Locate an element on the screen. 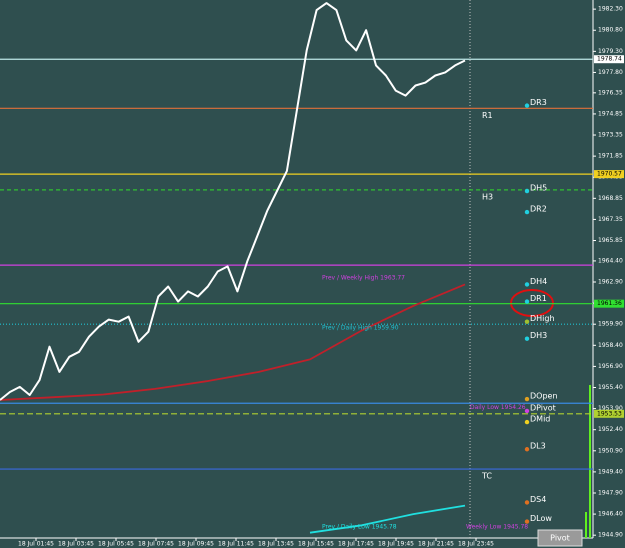 This screenshot has width=625, height=548. y-tick-label: 1956.90 is located at coordinates (610, 366).